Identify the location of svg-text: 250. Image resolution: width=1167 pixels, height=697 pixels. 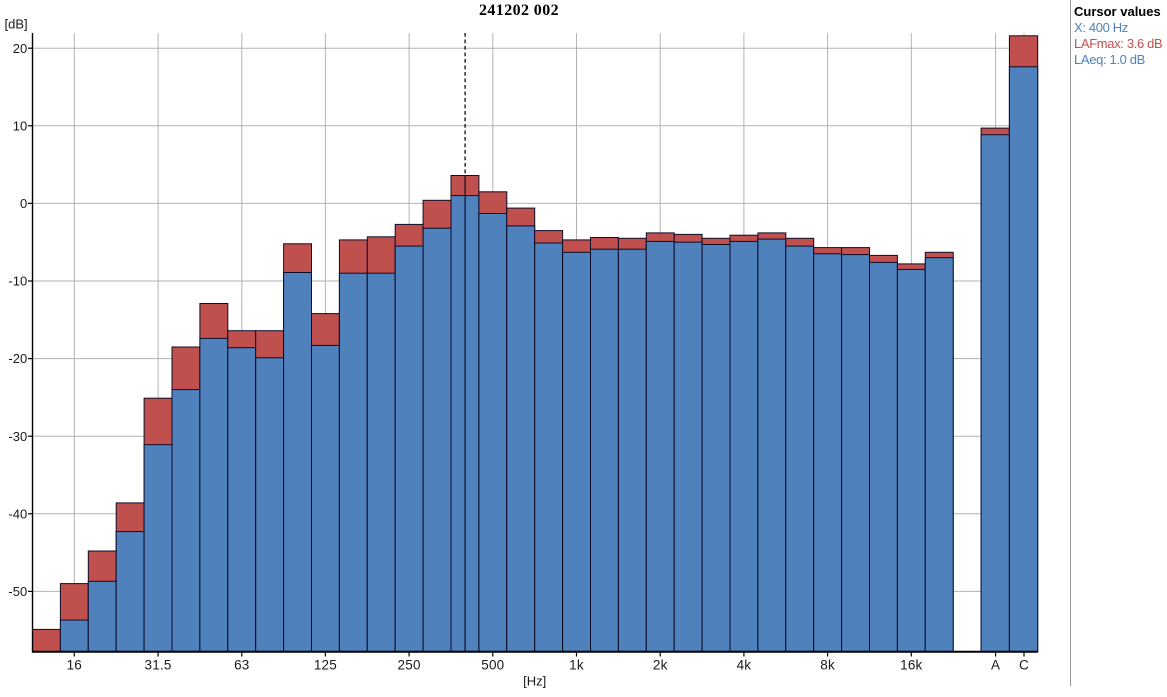
(409, 665).